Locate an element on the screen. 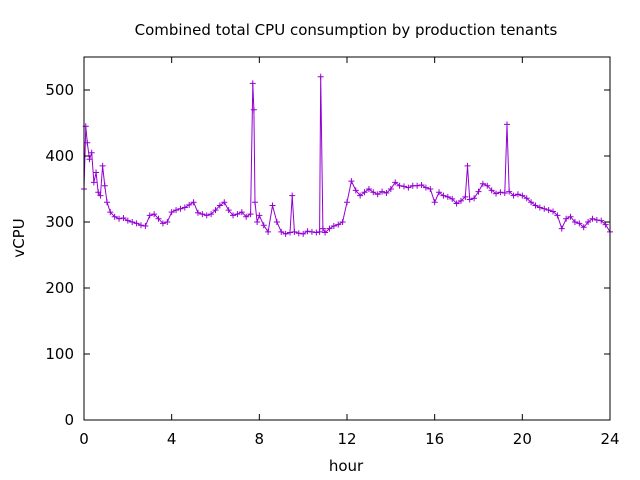  x-tick-label: 4 is located at coordinates (172, 439).